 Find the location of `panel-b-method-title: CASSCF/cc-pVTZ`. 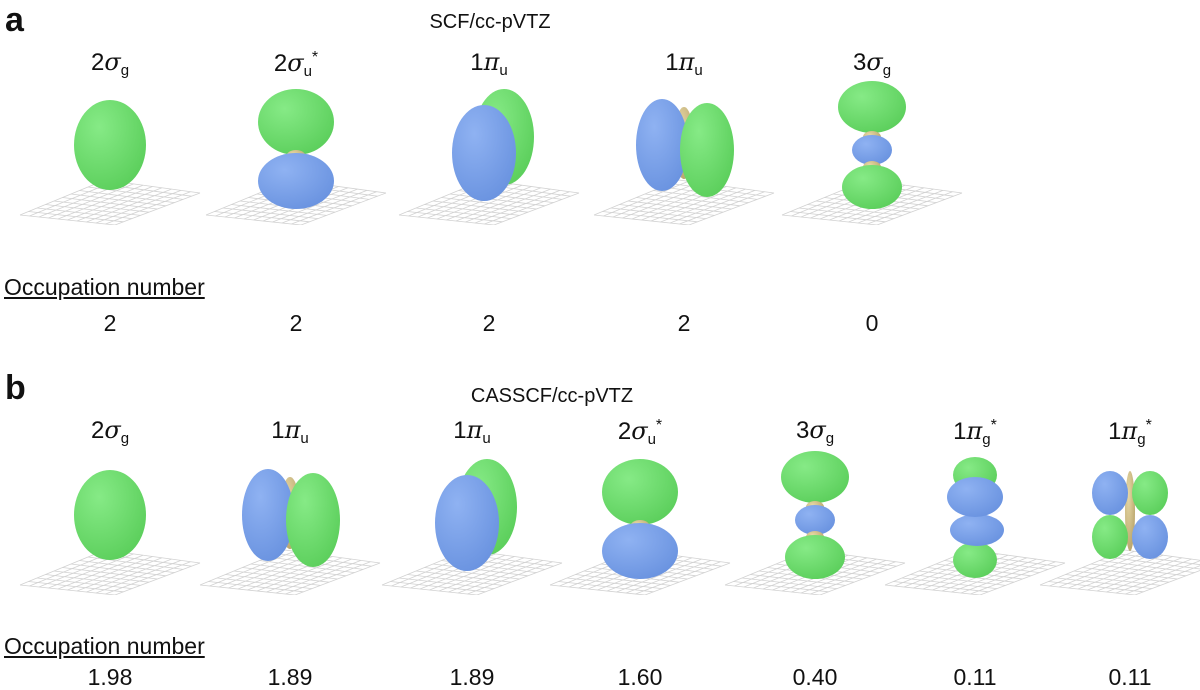

panel-b-method-title: CASSCF/cc-pVTZ is located at coordinates (552, 396).